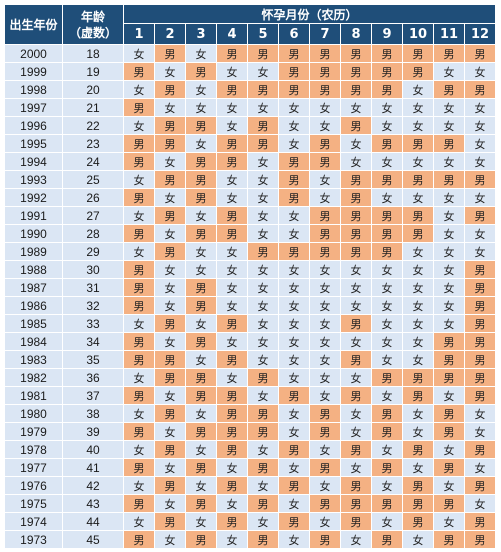 This screenshot has width=501, height=552. Describe the element at coordinates (250, 503) in the screenshot. I see `table-row: 1975 43 男女男女男女男男男男男女` at that location.